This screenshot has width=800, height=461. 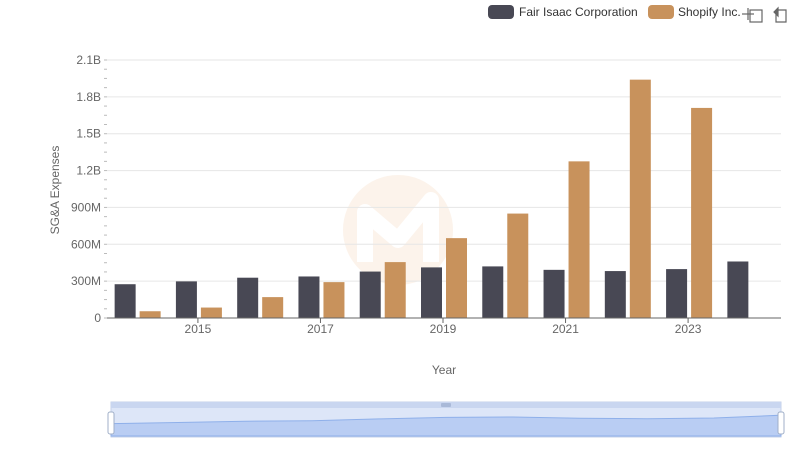 What do you see at coordinates (273, 307) in the screenshot?
I see `bar-shopify-2016` at bounding box center [273, 307].